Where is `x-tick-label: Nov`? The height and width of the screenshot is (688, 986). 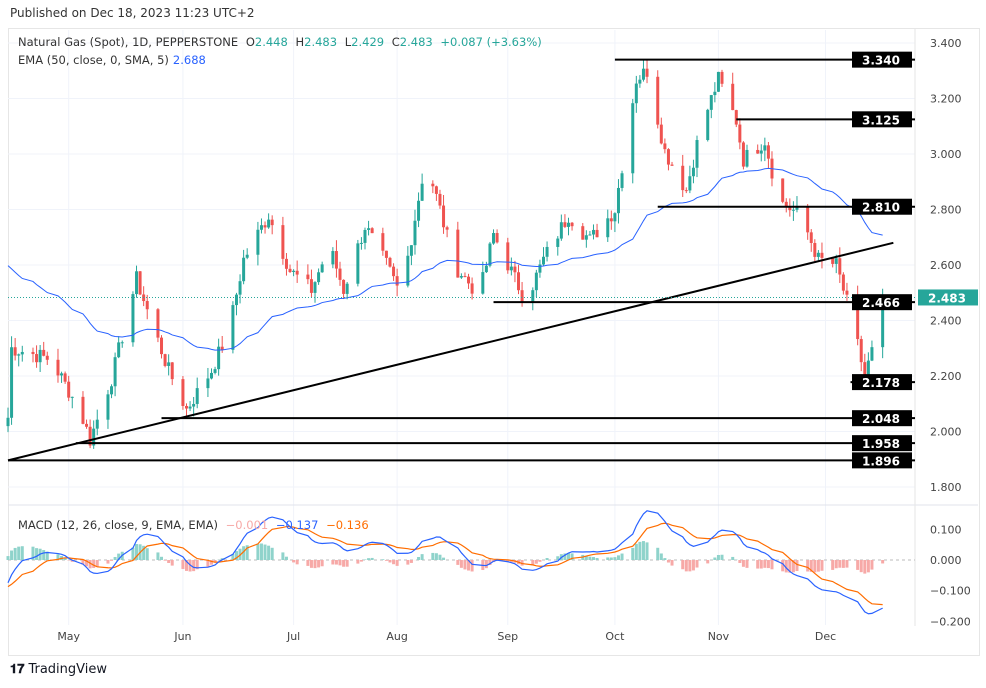 x-tick-label: Nov is located at coordinates (719, 636).